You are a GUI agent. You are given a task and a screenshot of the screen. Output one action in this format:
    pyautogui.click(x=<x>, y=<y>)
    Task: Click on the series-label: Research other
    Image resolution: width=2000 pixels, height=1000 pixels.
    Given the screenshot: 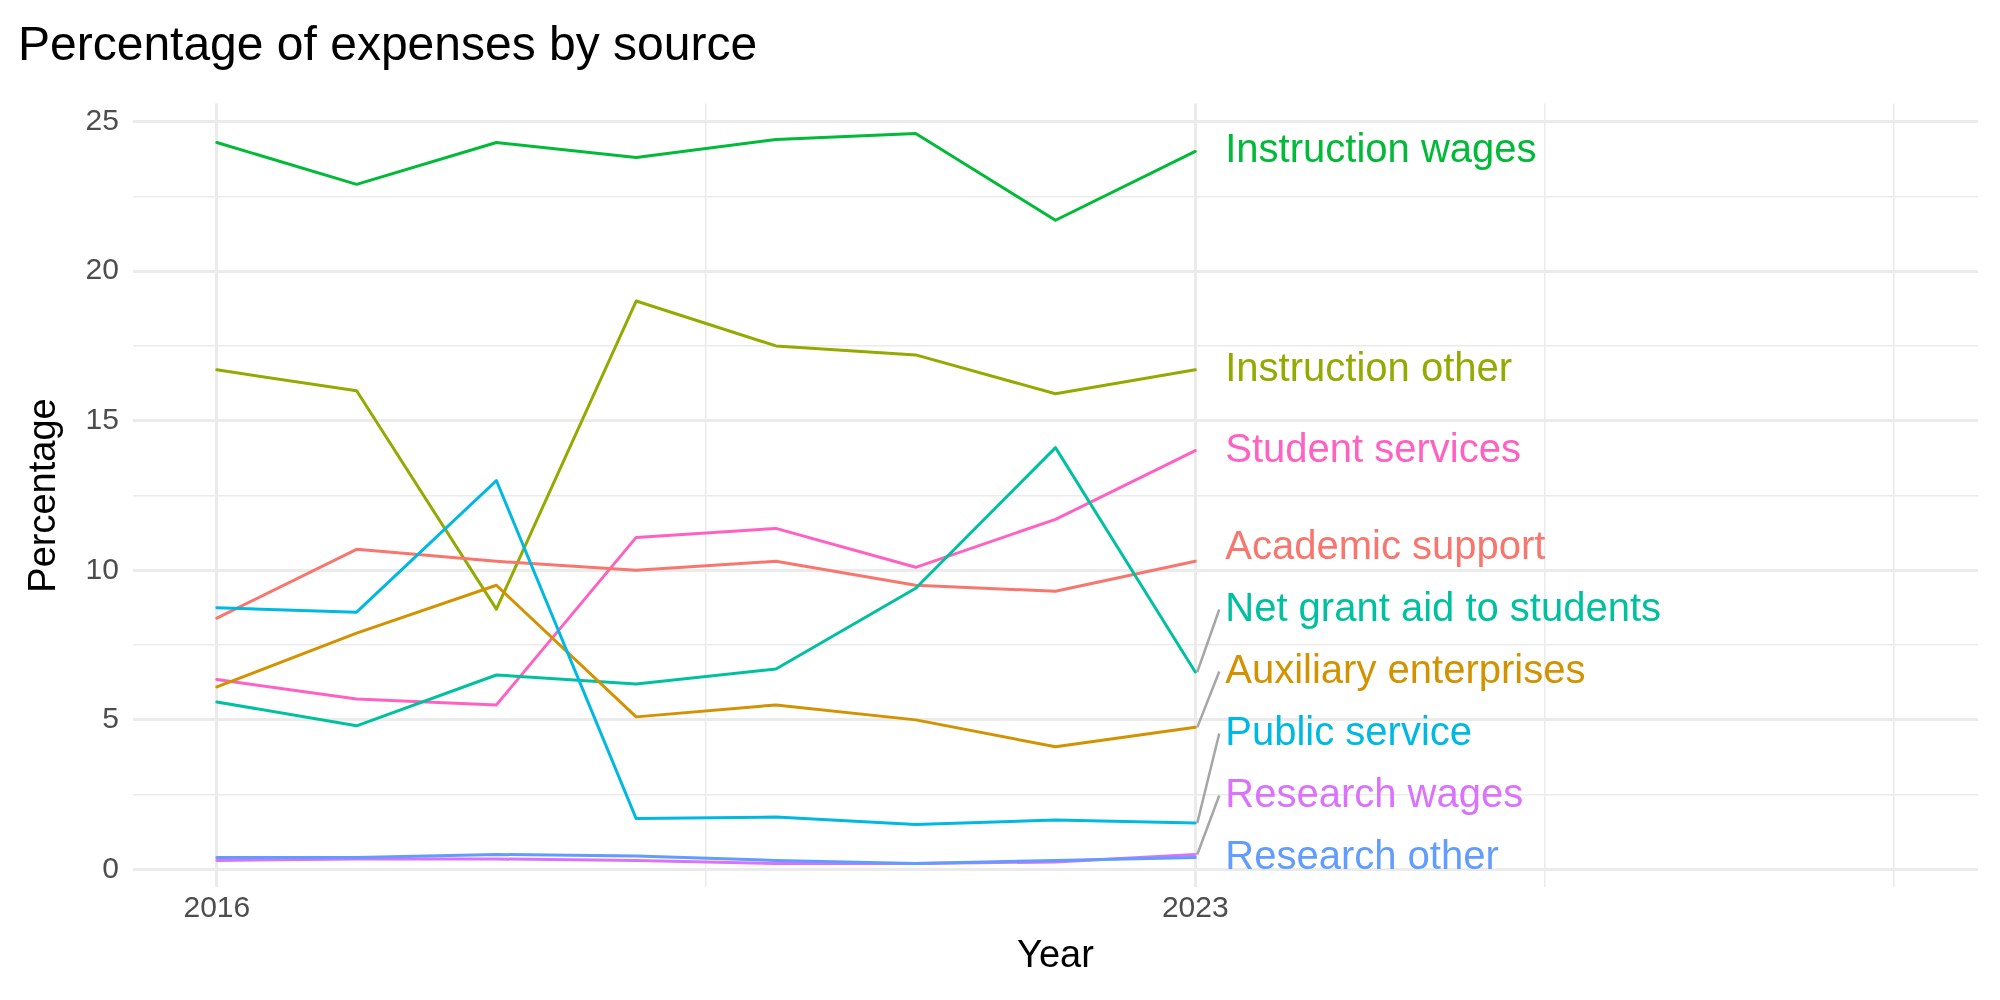 What is the action you would take?
    pyautogui.click(x=1362, y=854)
    